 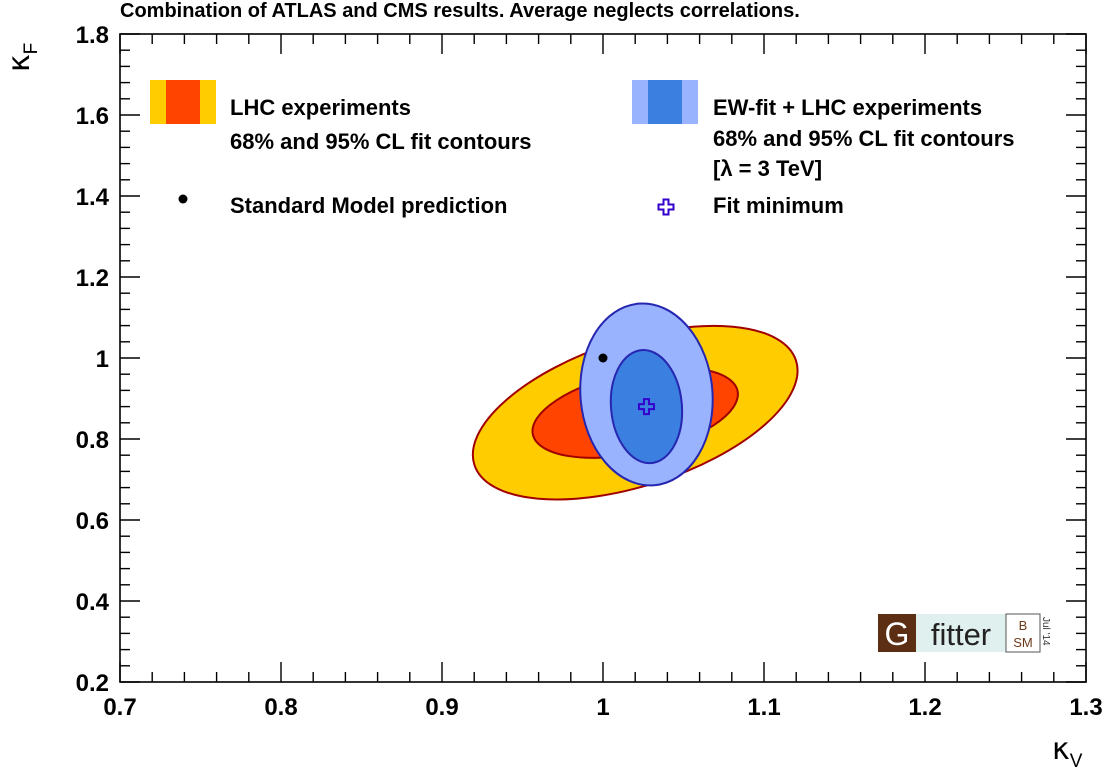 What do you see at coordinates (381, 141) in the screenshot?
I see `legend-lhc-line2: 68% and 95% CL fit contours` at bounding box center [381, 141].